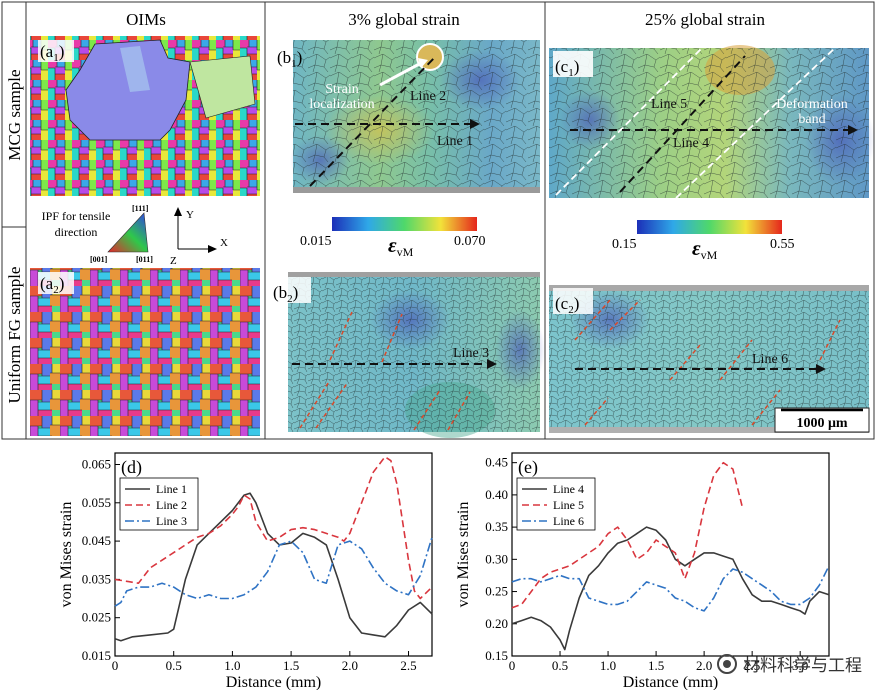  Describe the element at coordinates (709, 227) in the screenshot. I see `colorbar-2-gradient` at that location.